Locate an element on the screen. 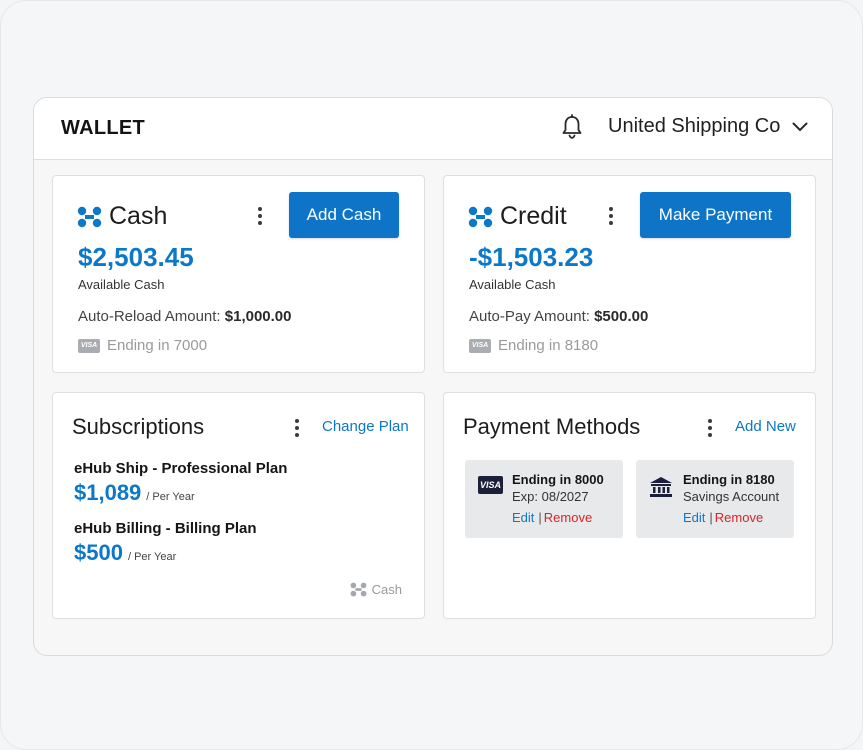 This screenshot has width=863, height=750. credit-amount: -$1,503.23 is located at coordinates (531, 257).